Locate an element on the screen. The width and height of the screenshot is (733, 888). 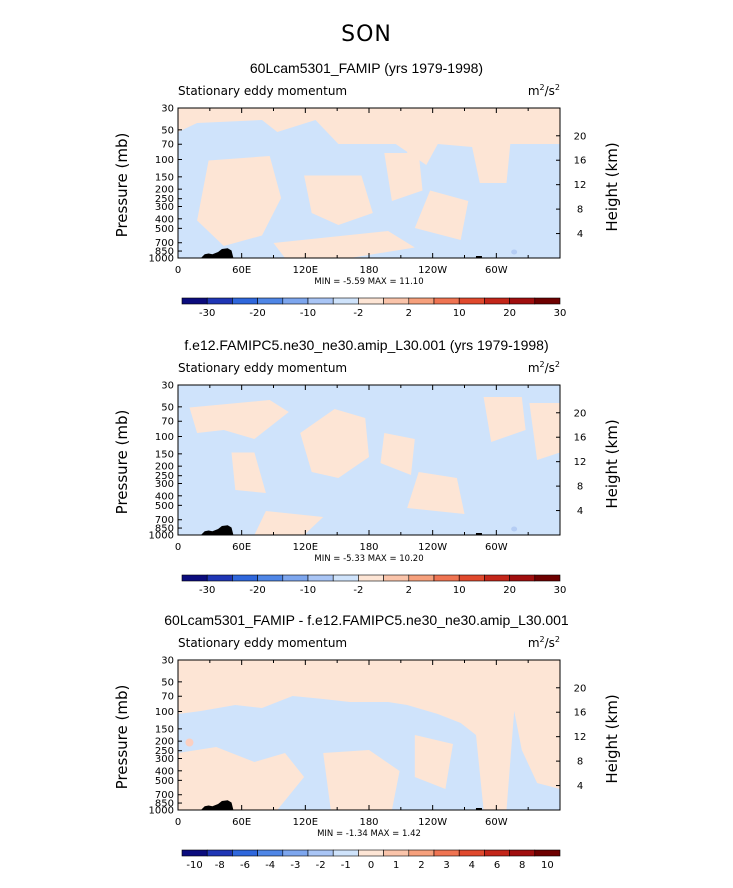
x-tick-label: 180 is located at coordinates (368, 547).